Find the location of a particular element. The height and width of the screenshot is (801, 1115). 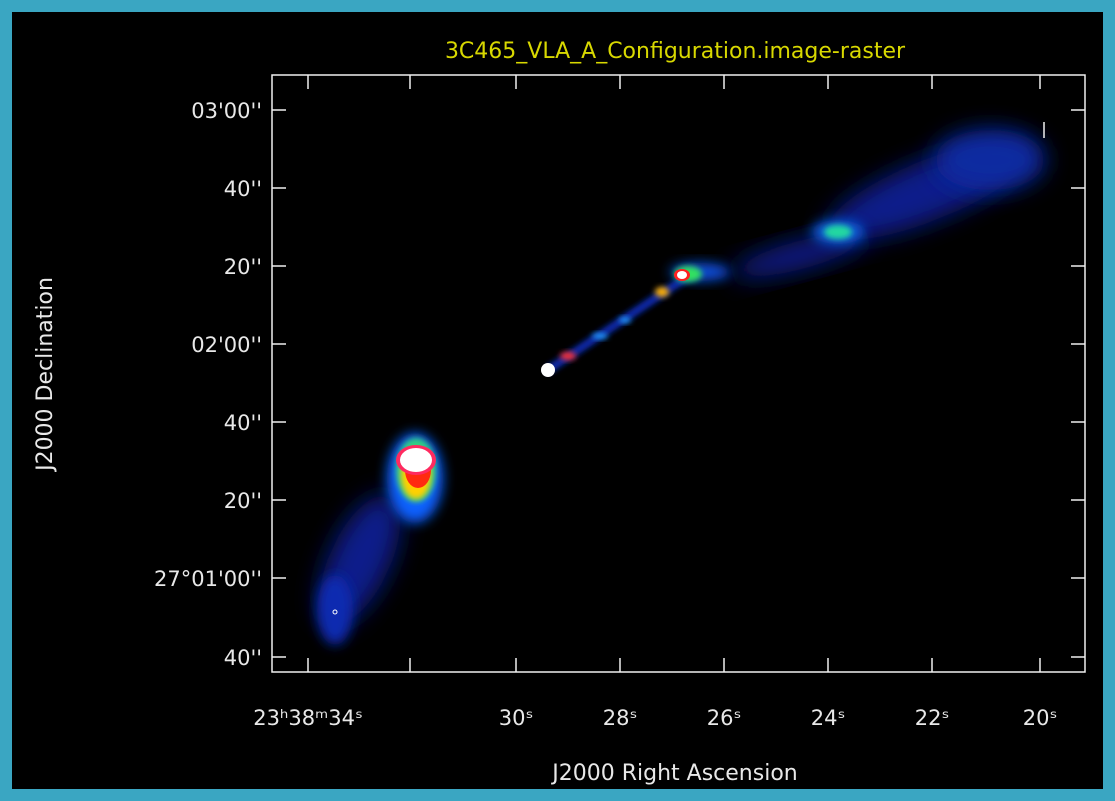

y-axis-label: J2000 Declination is located at coordinates (45, 375).